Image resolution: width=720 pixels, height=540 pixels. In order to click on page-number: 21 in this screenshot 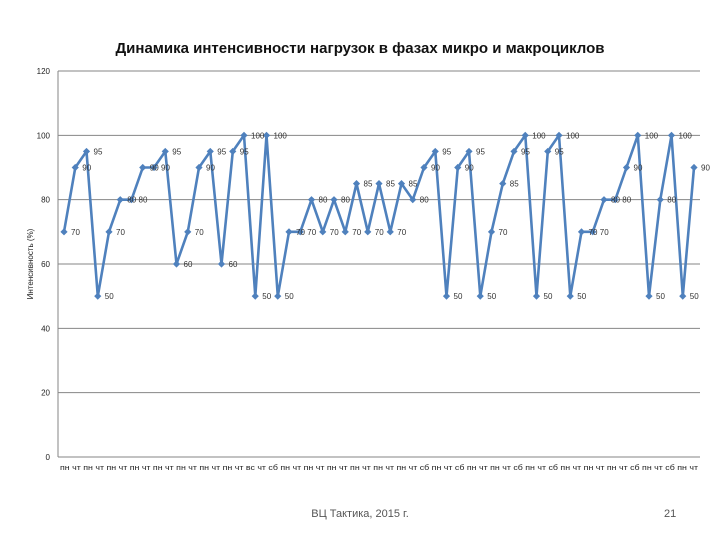, I will do `click(670, 514)`.